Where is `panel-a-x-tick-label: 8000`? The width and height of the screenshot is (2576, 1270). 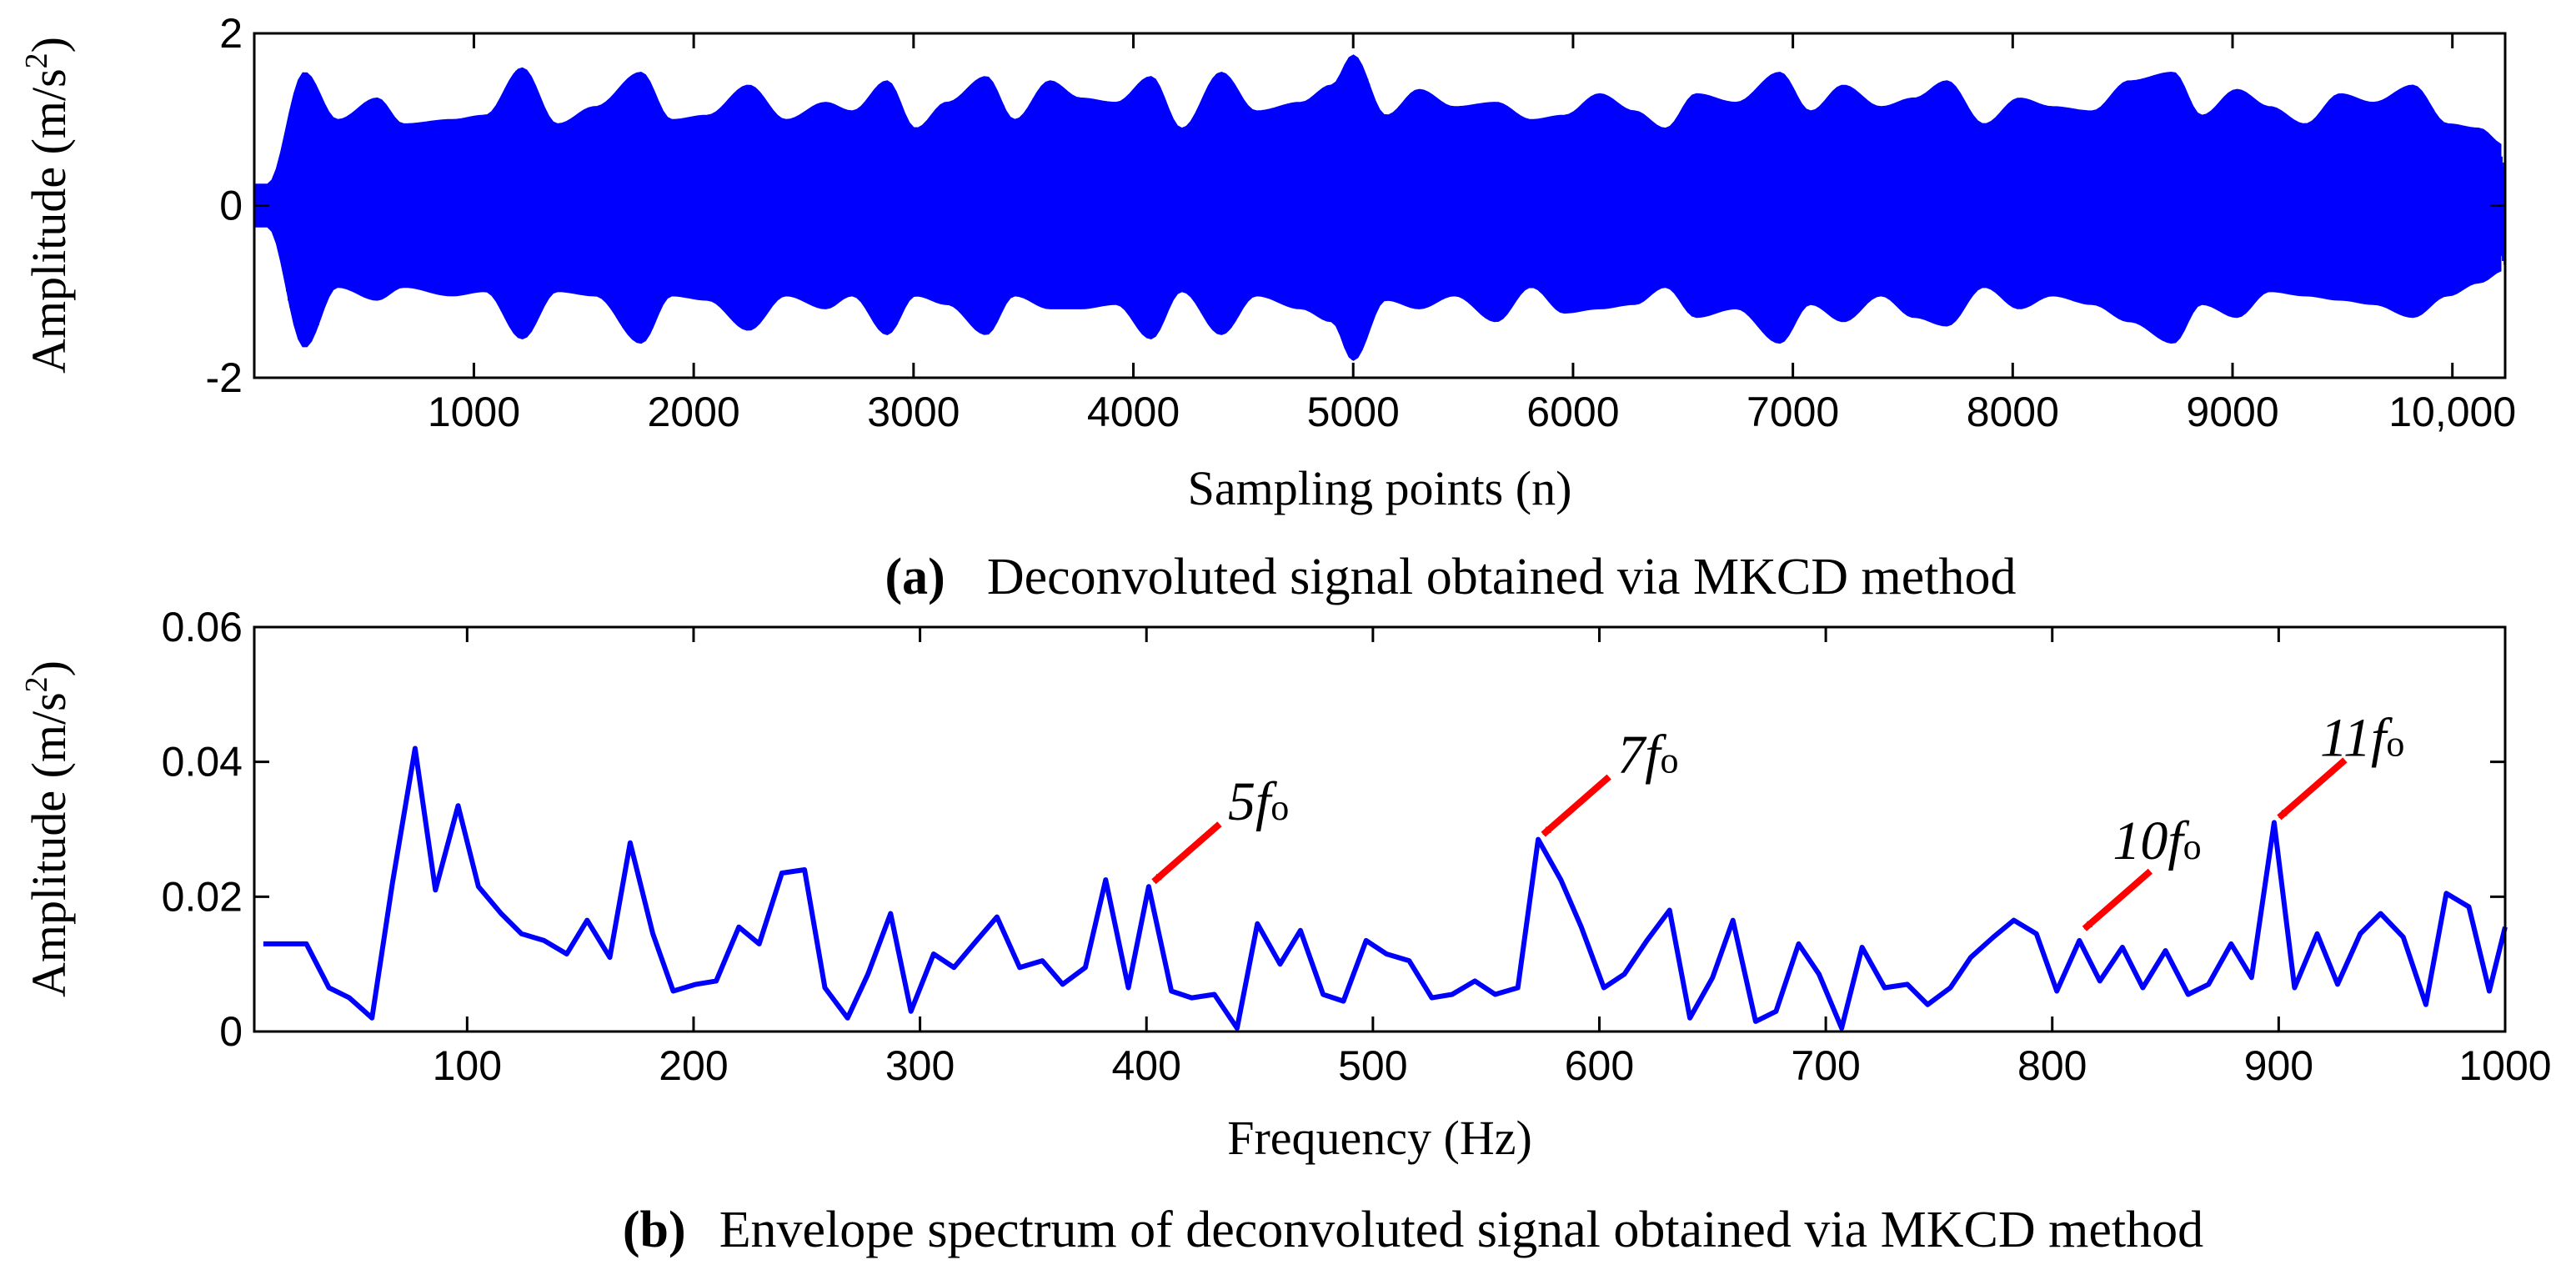 panel-a-x-tick-label: 8000 is located at coordinates (2013, 412).